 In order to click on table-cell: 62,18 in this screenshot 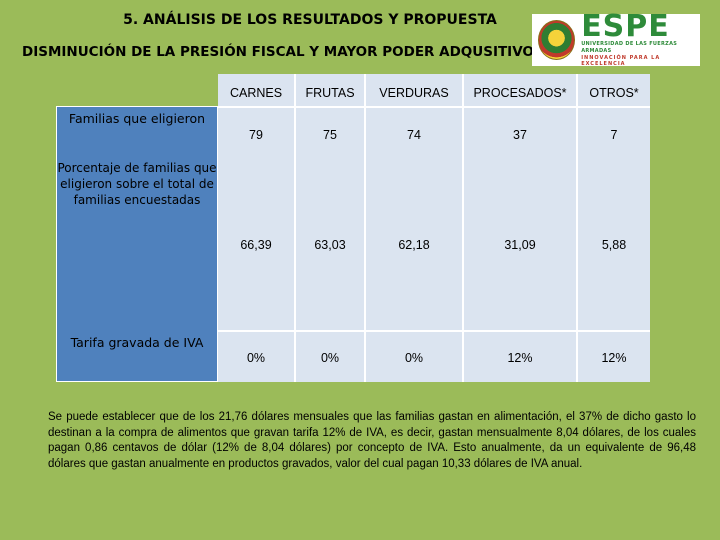, I will do `click(414, 245)`.